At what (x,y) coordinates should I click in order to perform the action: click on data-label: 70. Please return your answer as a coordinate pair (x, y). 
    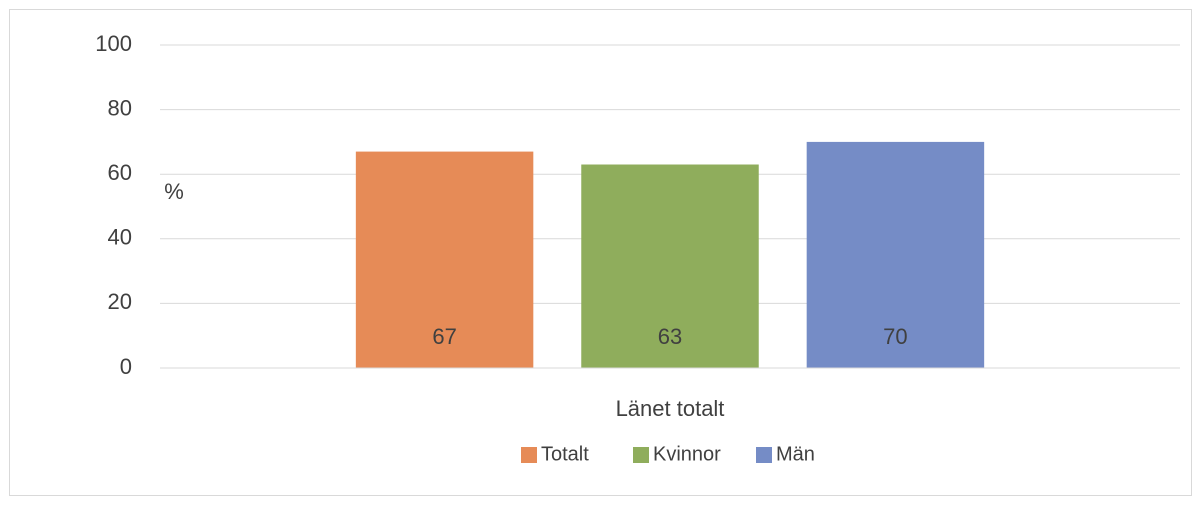
    Looking at the image, I should click on (895, 336).